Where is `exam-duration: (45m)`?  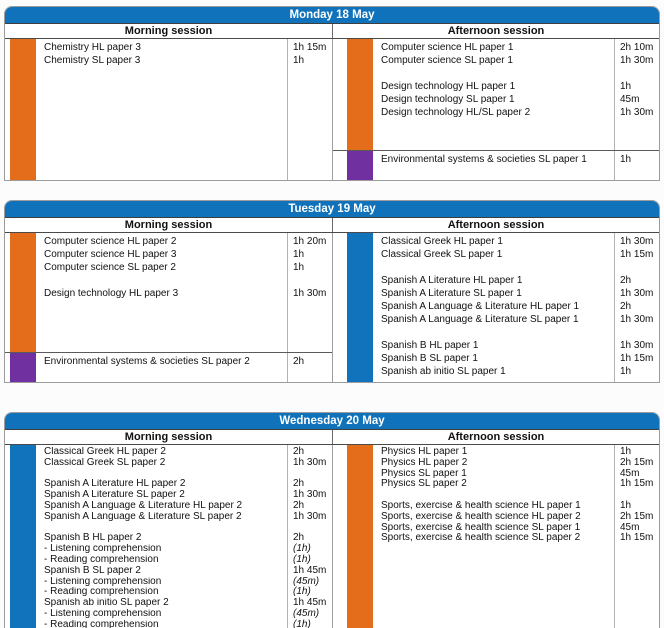
exam-duration: (45m) is located at coordinates (306, 581).